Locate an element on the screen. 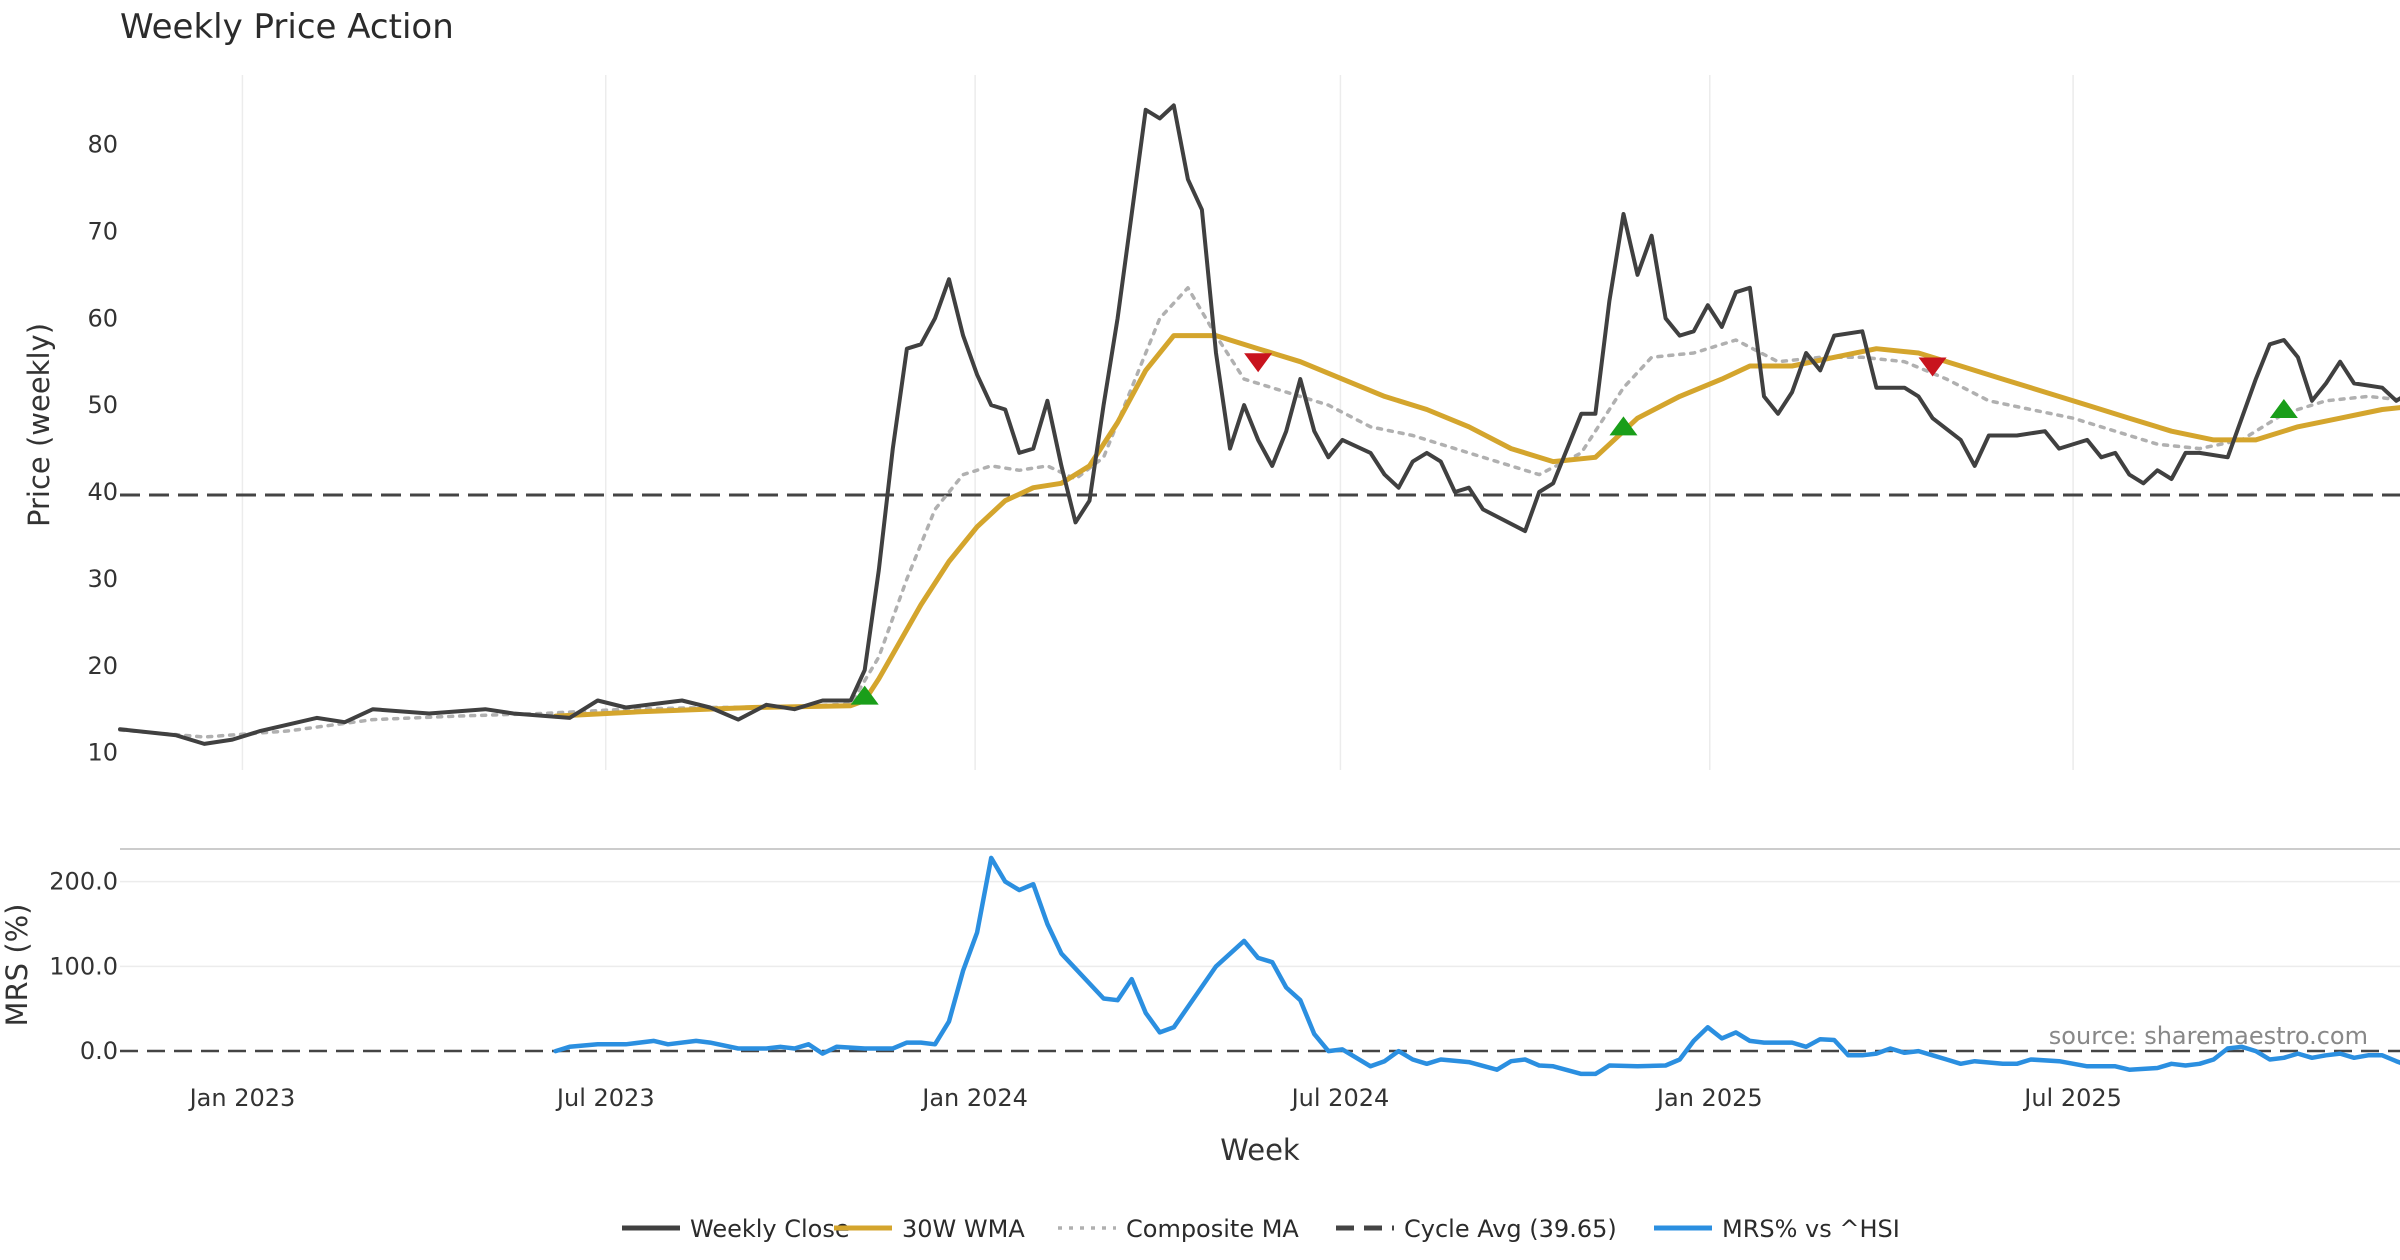 This screenshot has height=1260, width=2400. mrs-y-tick-label: 100.0 is located at coordinates (83, 966).